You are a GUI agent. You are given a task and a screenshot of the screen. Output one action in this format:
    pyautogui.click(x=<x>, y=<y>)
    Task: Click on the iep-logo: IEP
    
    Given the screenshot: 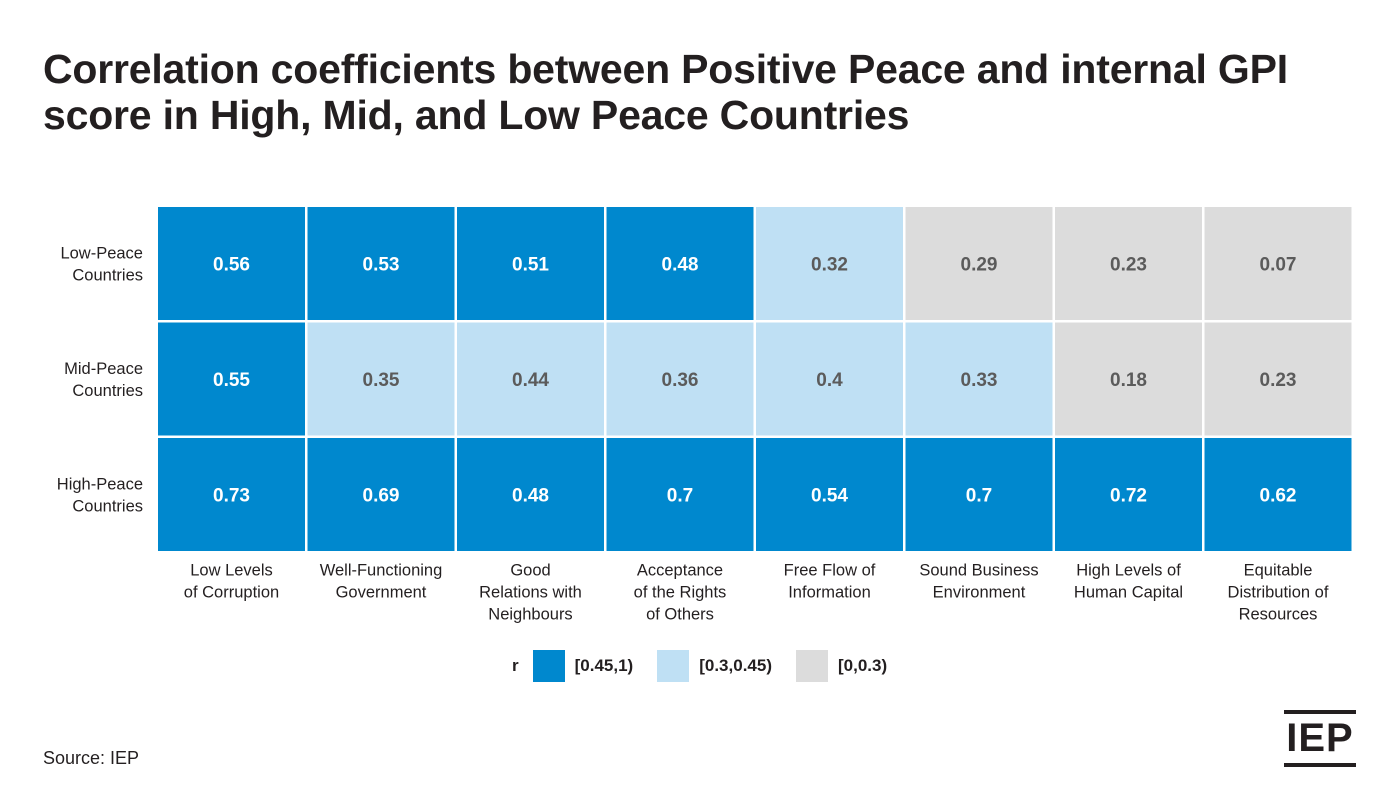 What is the action you would take?
    pyautogui.click(x=1320, y=738)
    